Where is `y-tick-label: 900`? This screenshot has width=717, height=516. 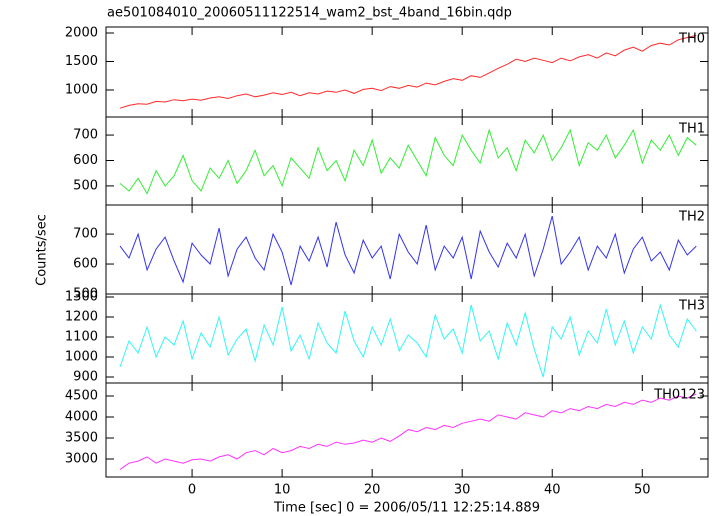 y-tick-label: 900 is located at coordinates (85, 377).